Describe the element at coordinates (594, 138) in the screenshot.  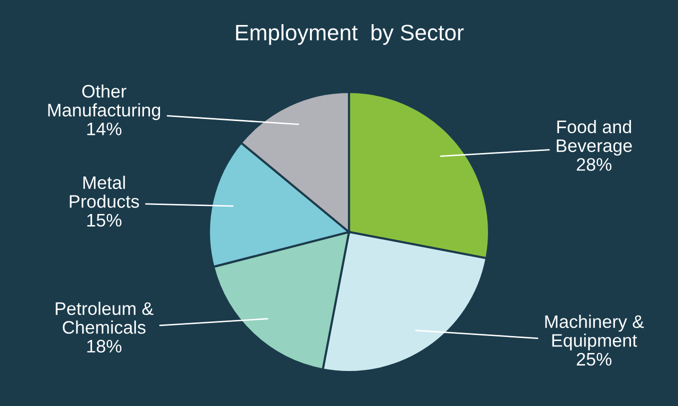
I see `slice-label: Food and Beverage` at that location.